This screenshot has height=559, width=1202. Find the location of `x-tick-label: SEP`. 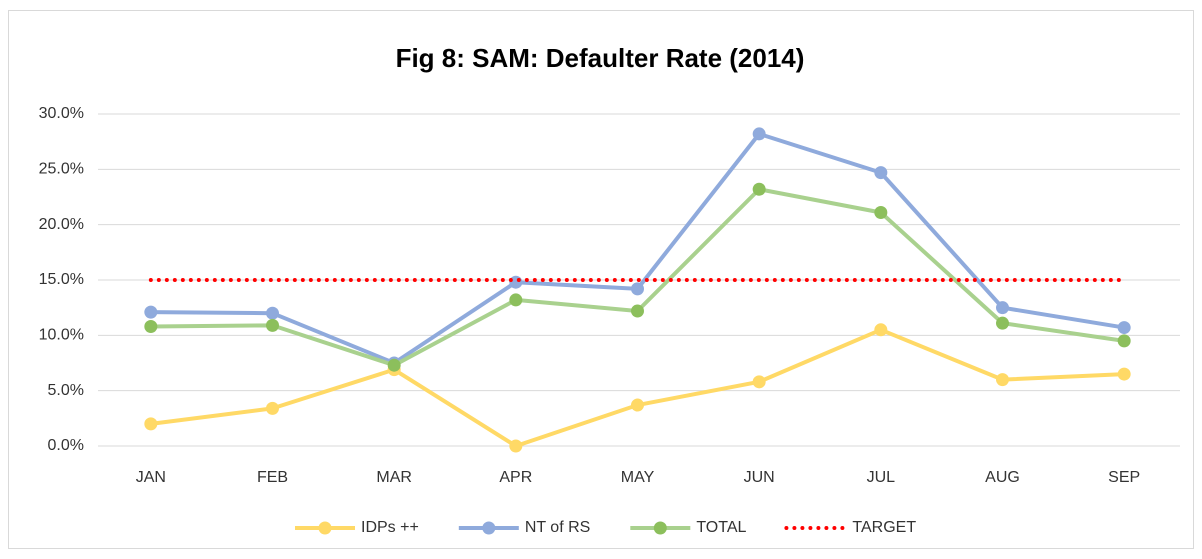

x-tick-label: SEP is located at coordinates (1124, 477).